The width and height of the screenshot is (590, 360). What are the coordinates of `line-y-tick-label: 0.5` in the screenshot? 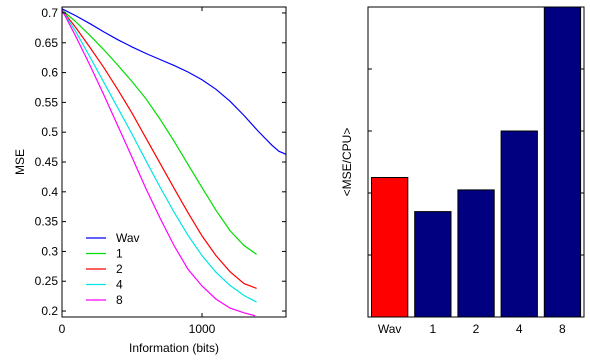 It's located at (49, 132).